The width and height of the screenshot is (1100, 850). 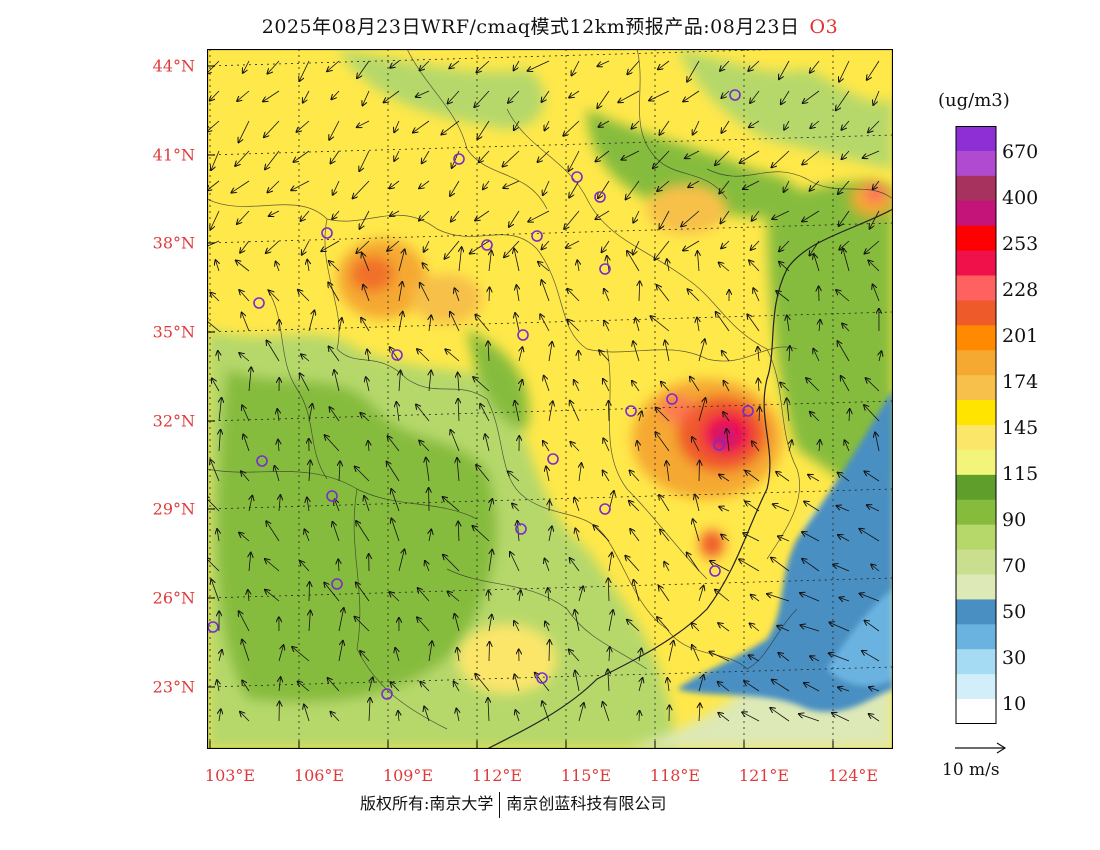 I want to click on title-text: 2025年08月23日WRF/cmaq模式12km预报产品:08月23日, so click(x=530, y=27).